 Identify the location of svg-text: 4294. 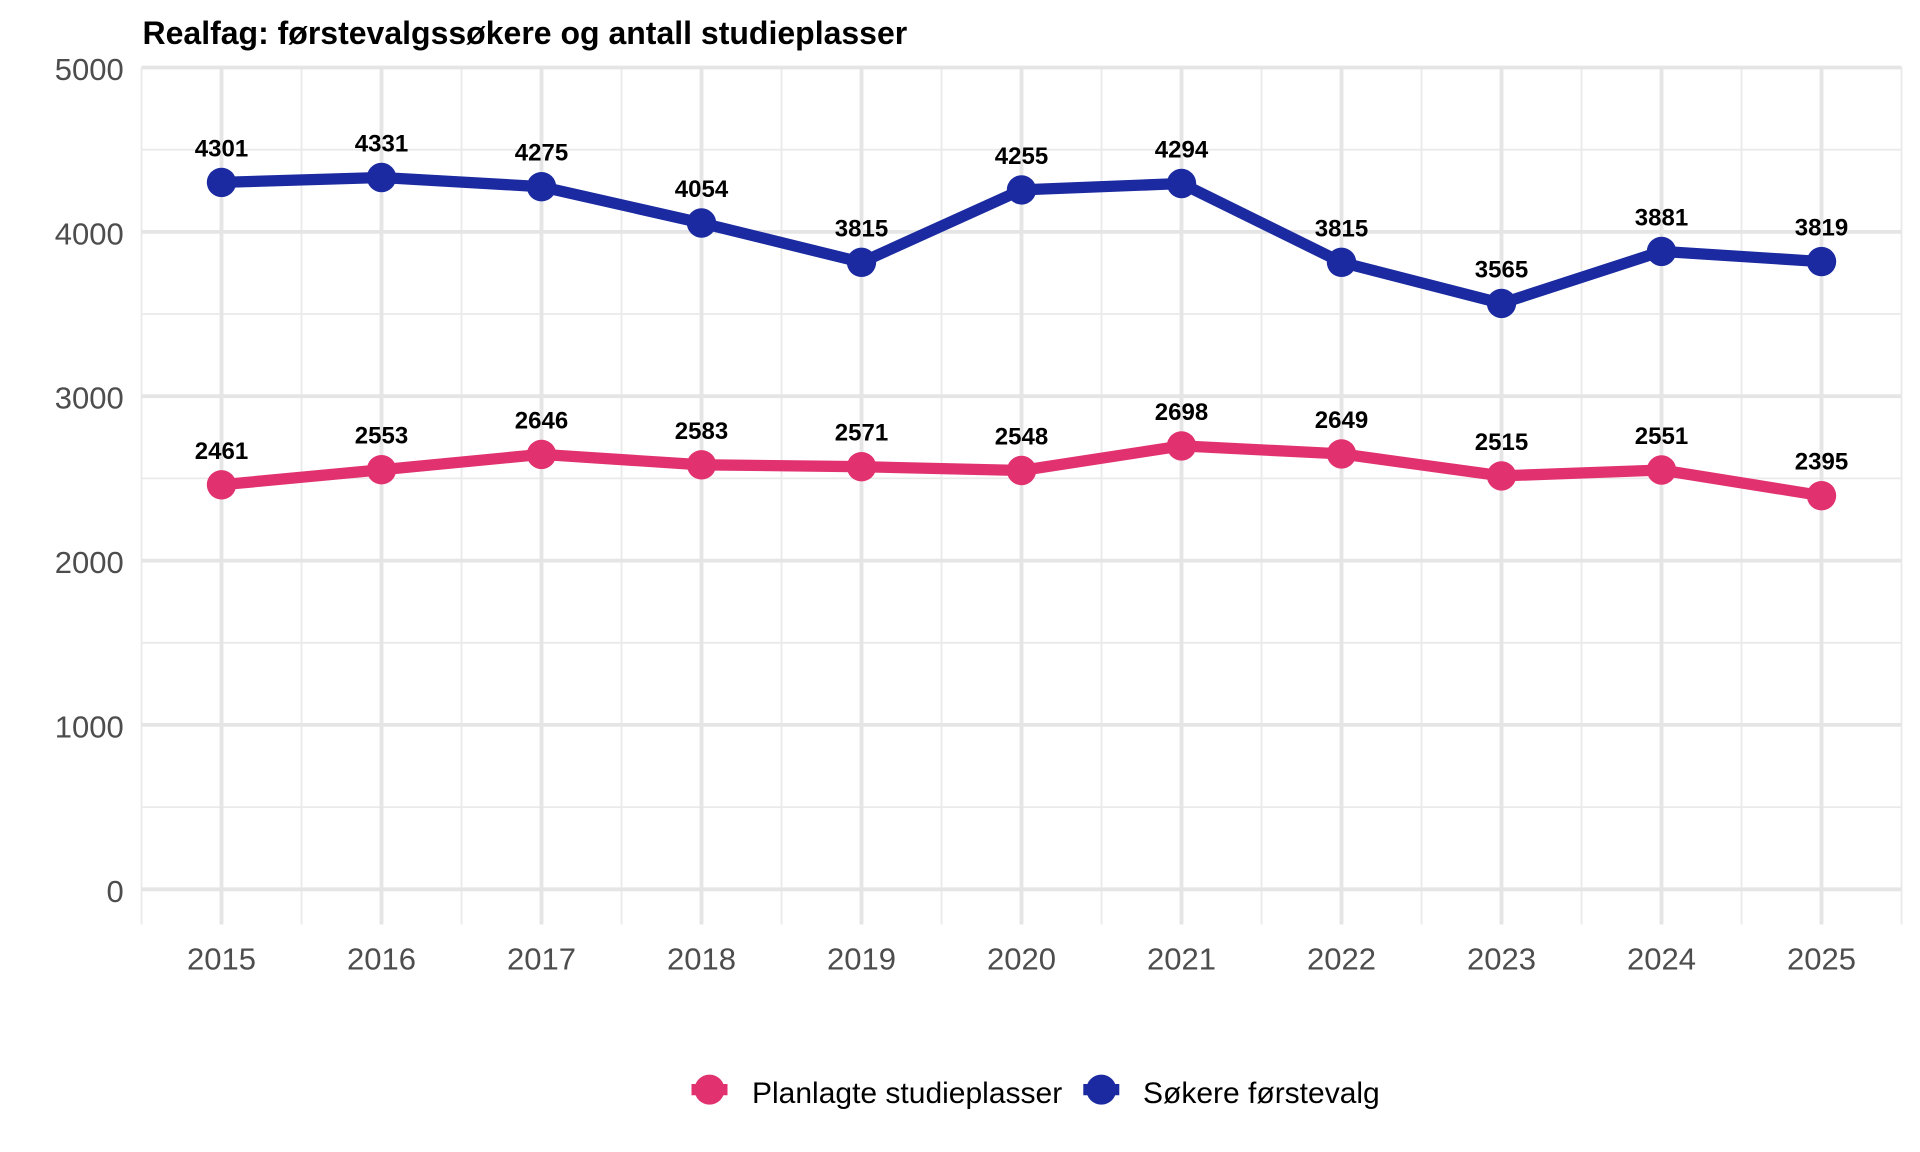
(1182, 150).